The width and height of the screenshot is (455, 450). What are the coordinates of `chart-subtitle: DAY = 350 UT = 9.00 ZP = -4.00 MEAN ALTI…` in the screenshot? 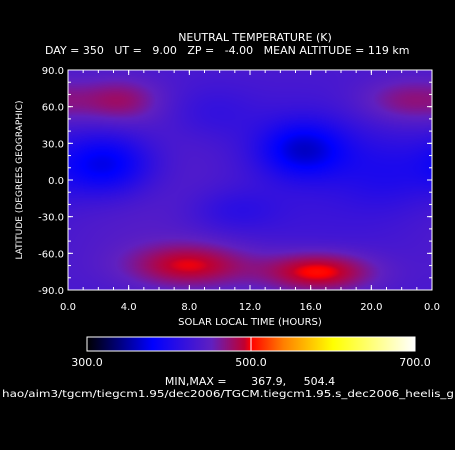 It's located at (227, 50).